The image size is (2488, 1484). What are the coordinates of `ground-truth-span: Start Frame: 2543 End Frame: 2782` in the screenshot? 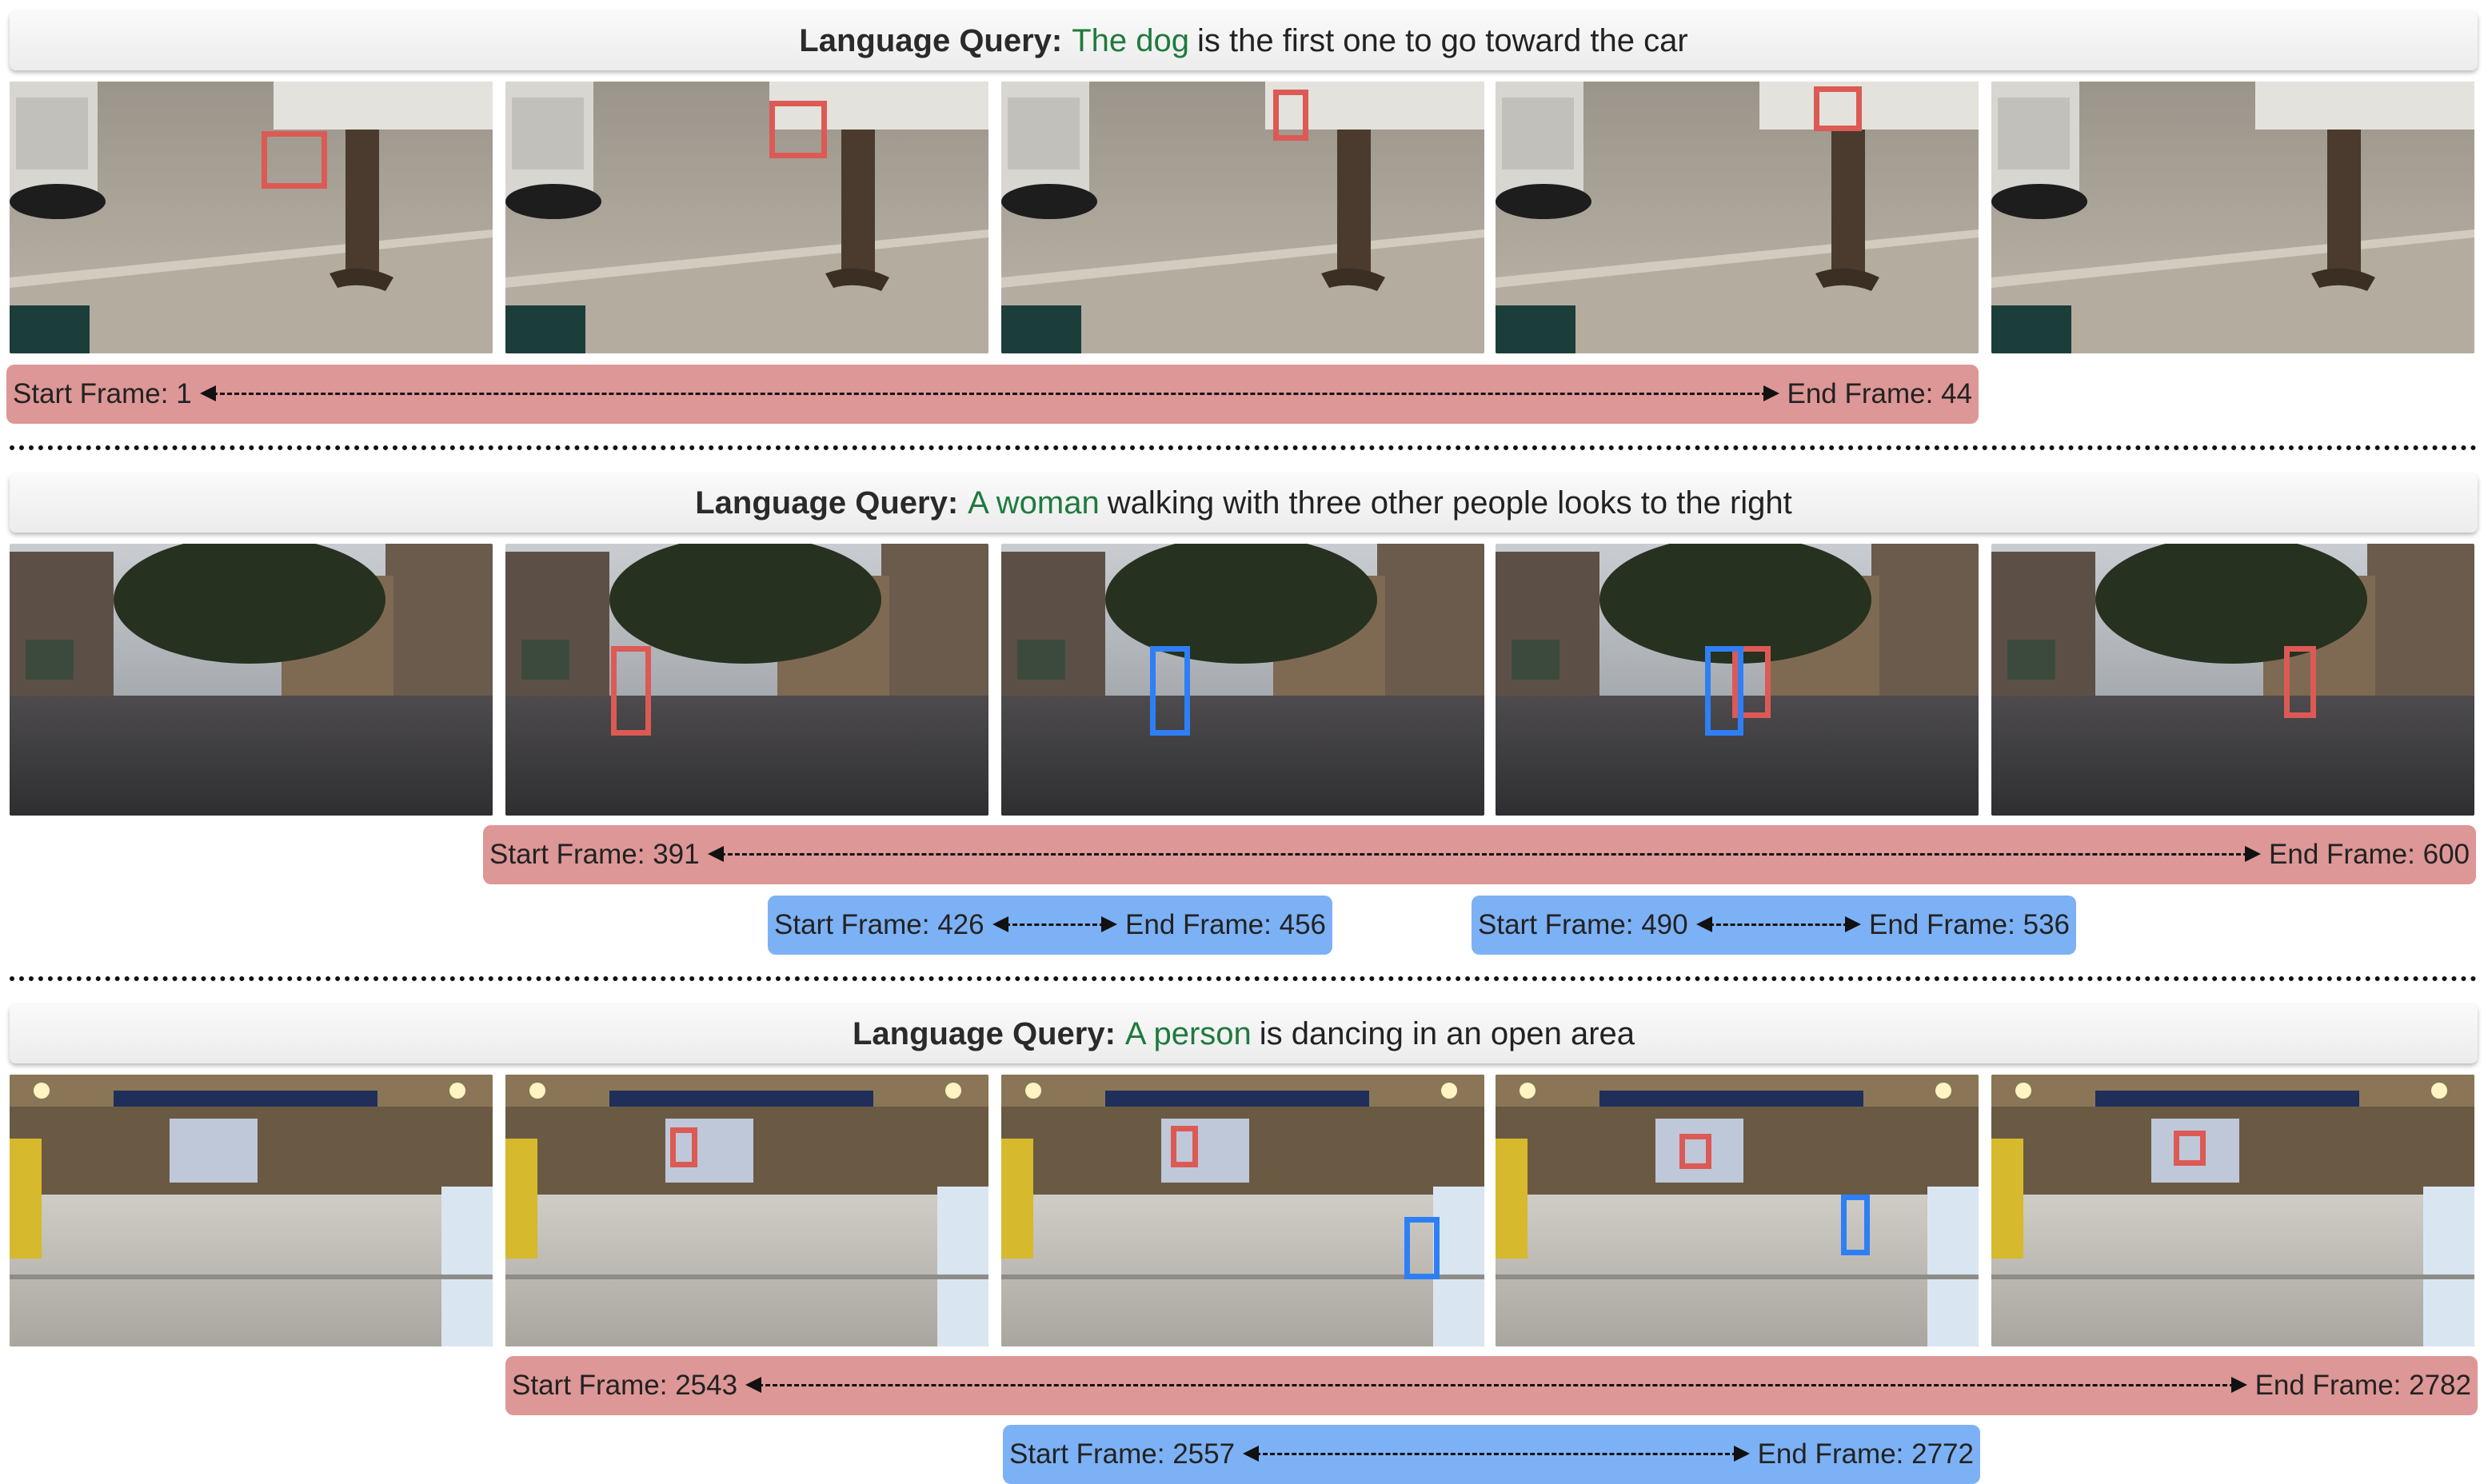 It's located at (1491, 1385).